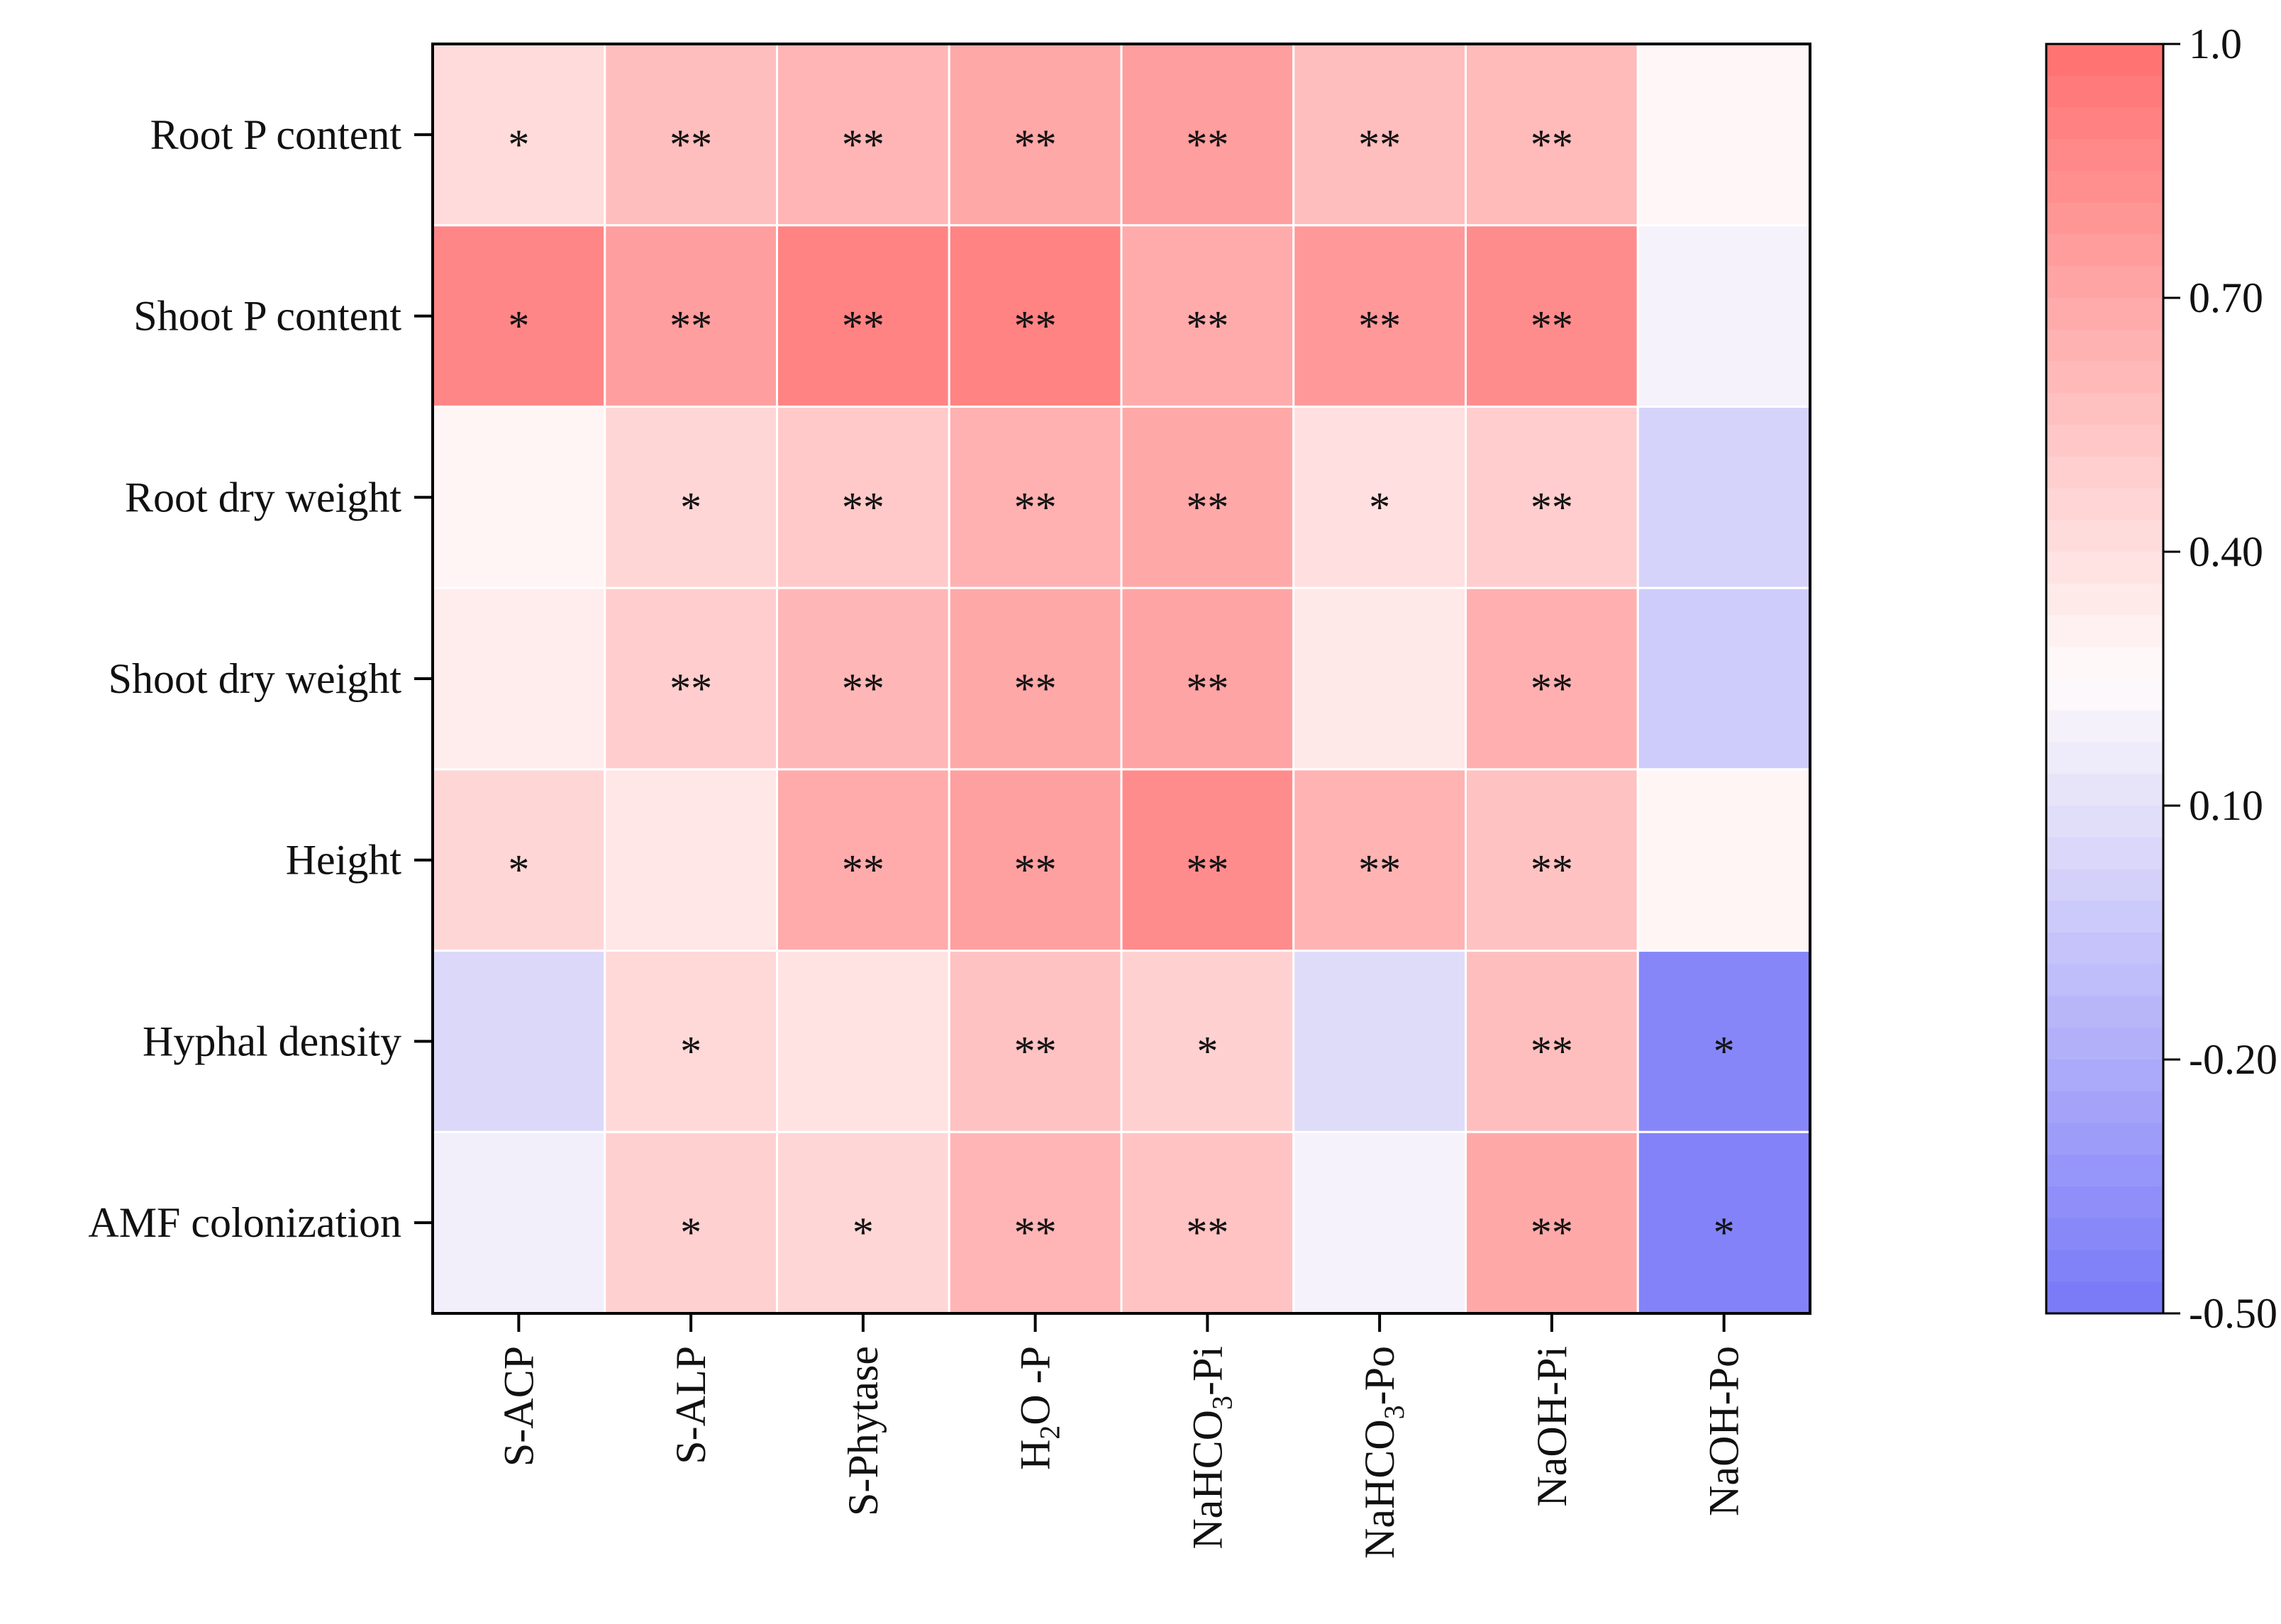  Describe the element at coordinates (2226, 551) in the screenshot. I see `colorbar-tick-label: 0.40` at that location.